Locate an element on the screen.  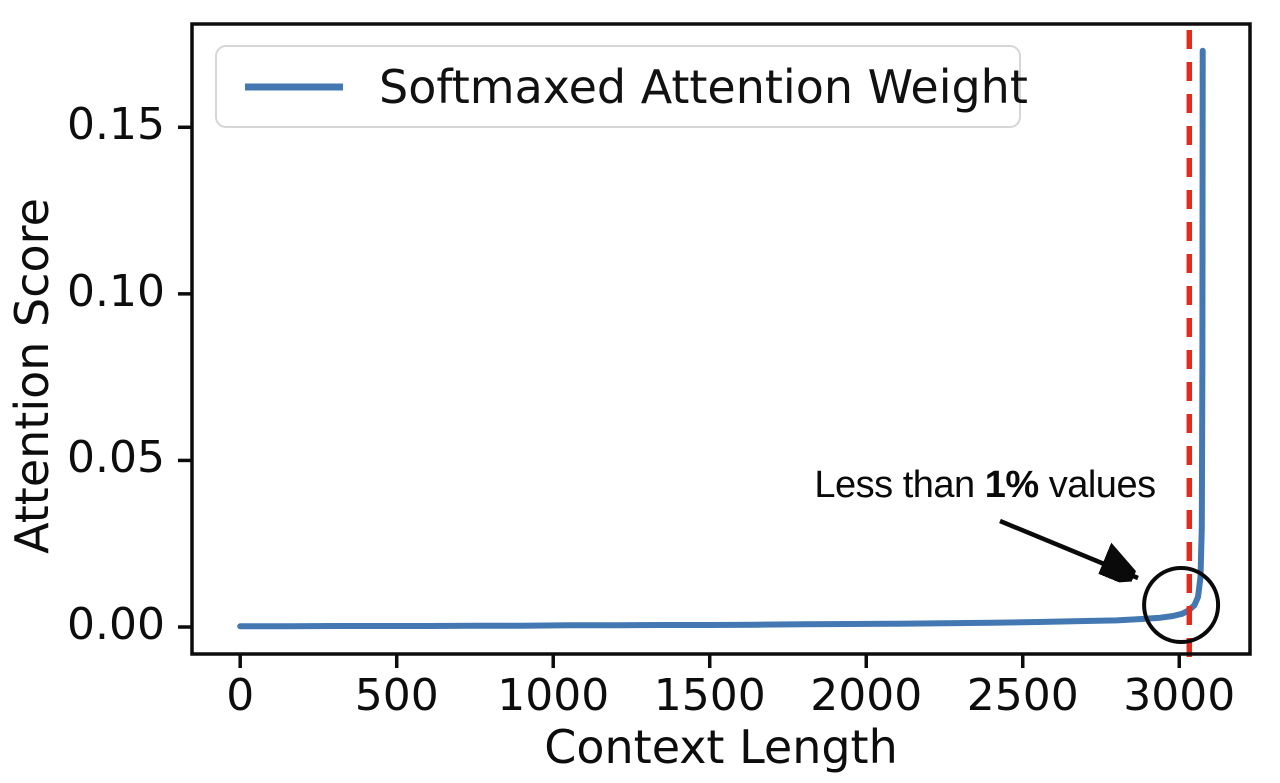
x-axis-label: Context Length is located at coordinates (721, 747).